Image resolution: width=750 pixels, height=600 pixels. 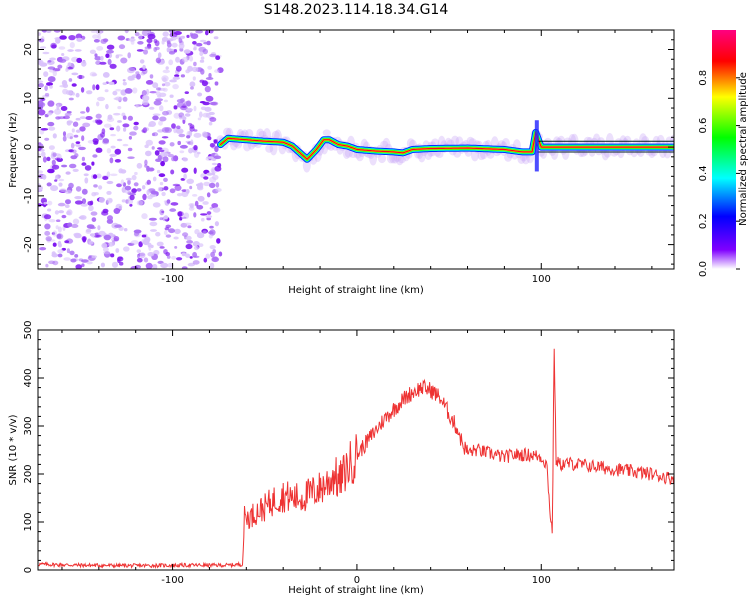 I want to click on colorbar-gradient, so click(x=724, y=149).